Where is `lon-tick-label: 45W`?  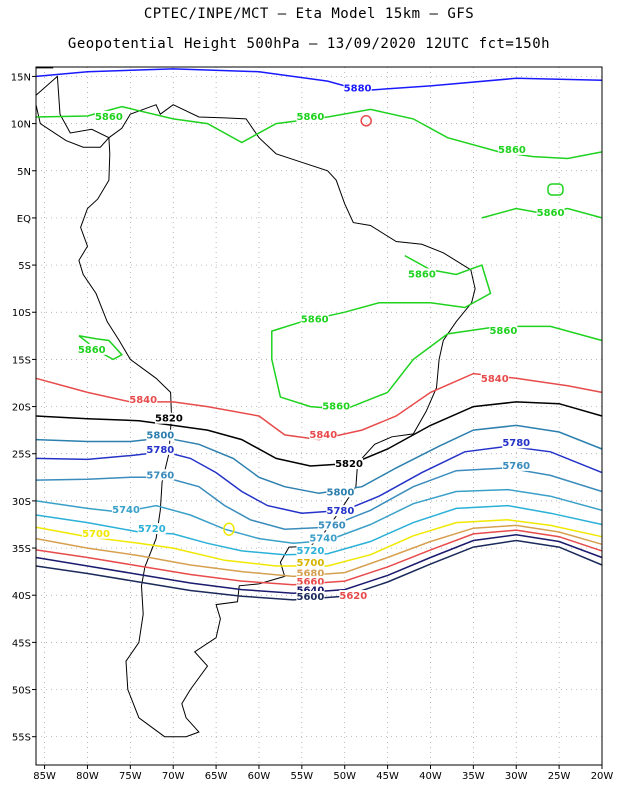 lon-tick-label: 45W is located at coordinates (387, 776).